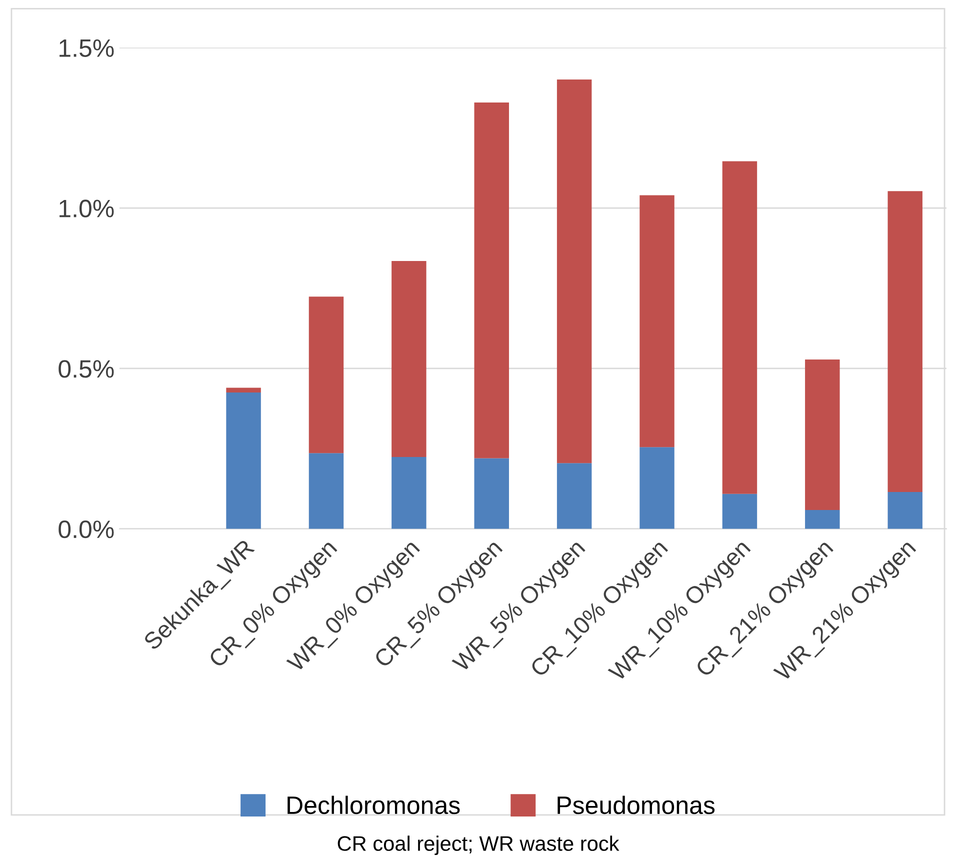 The image size is (956, 867). What do you see at coordinates (87, 209) in the screenshot?
I see `y-tick-label: 1.0%` at bounding box center [87, 209].